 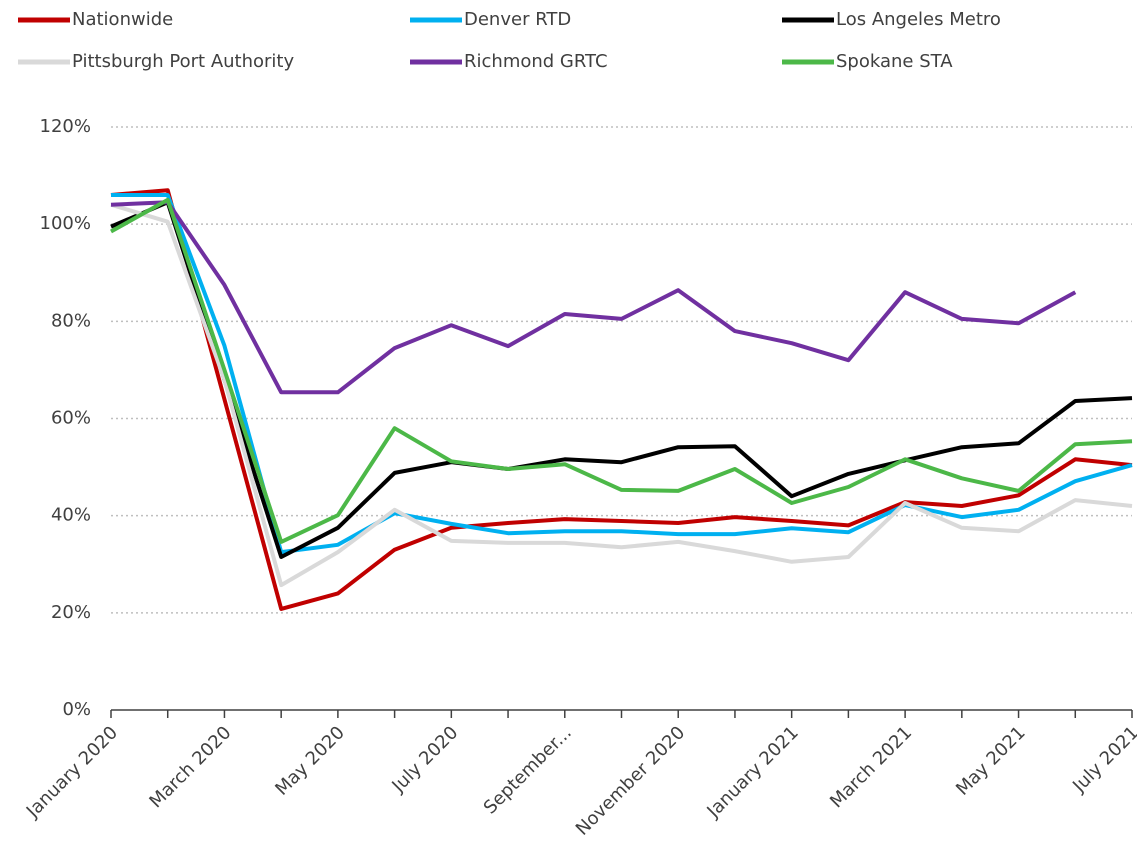 I want to click on x-tick-label: July 2021, so click(x=1102, y=759).